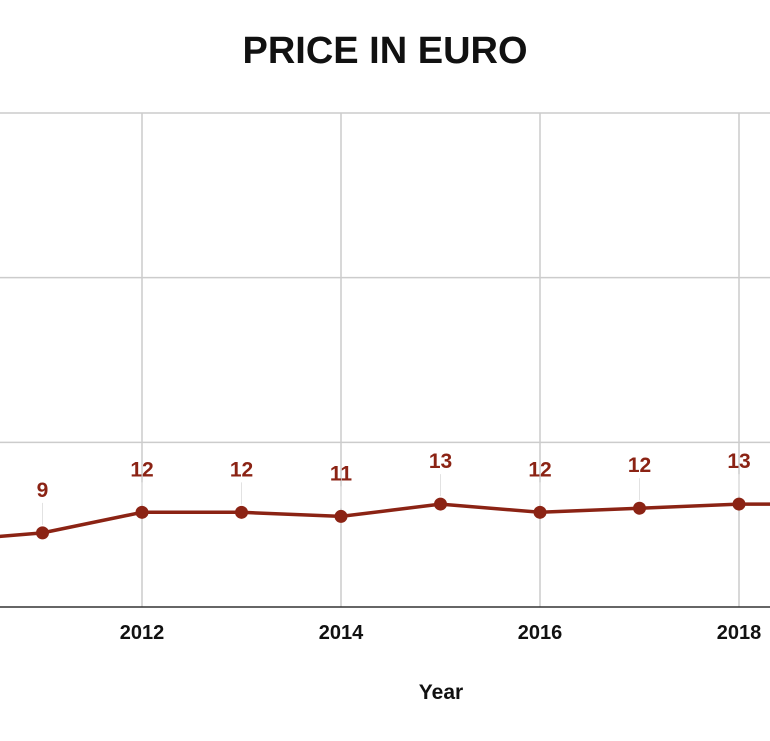 The image size is (770, 741). What do you see at coordinates (341, 633) in the screenshot?
I see `x-tick-label: 2014` at bounding box center [341, 633].